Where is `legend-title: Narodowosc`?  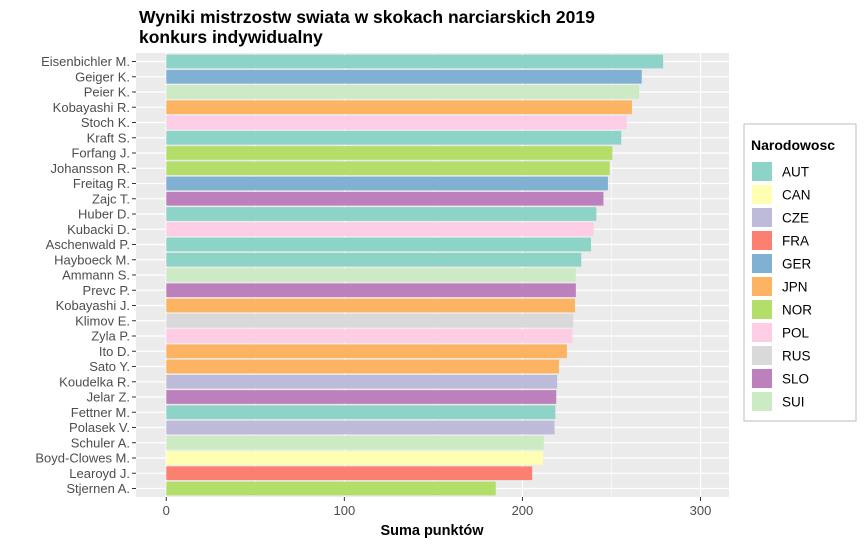 legend-title: Narodowosc is located at coordinates (793, 145).